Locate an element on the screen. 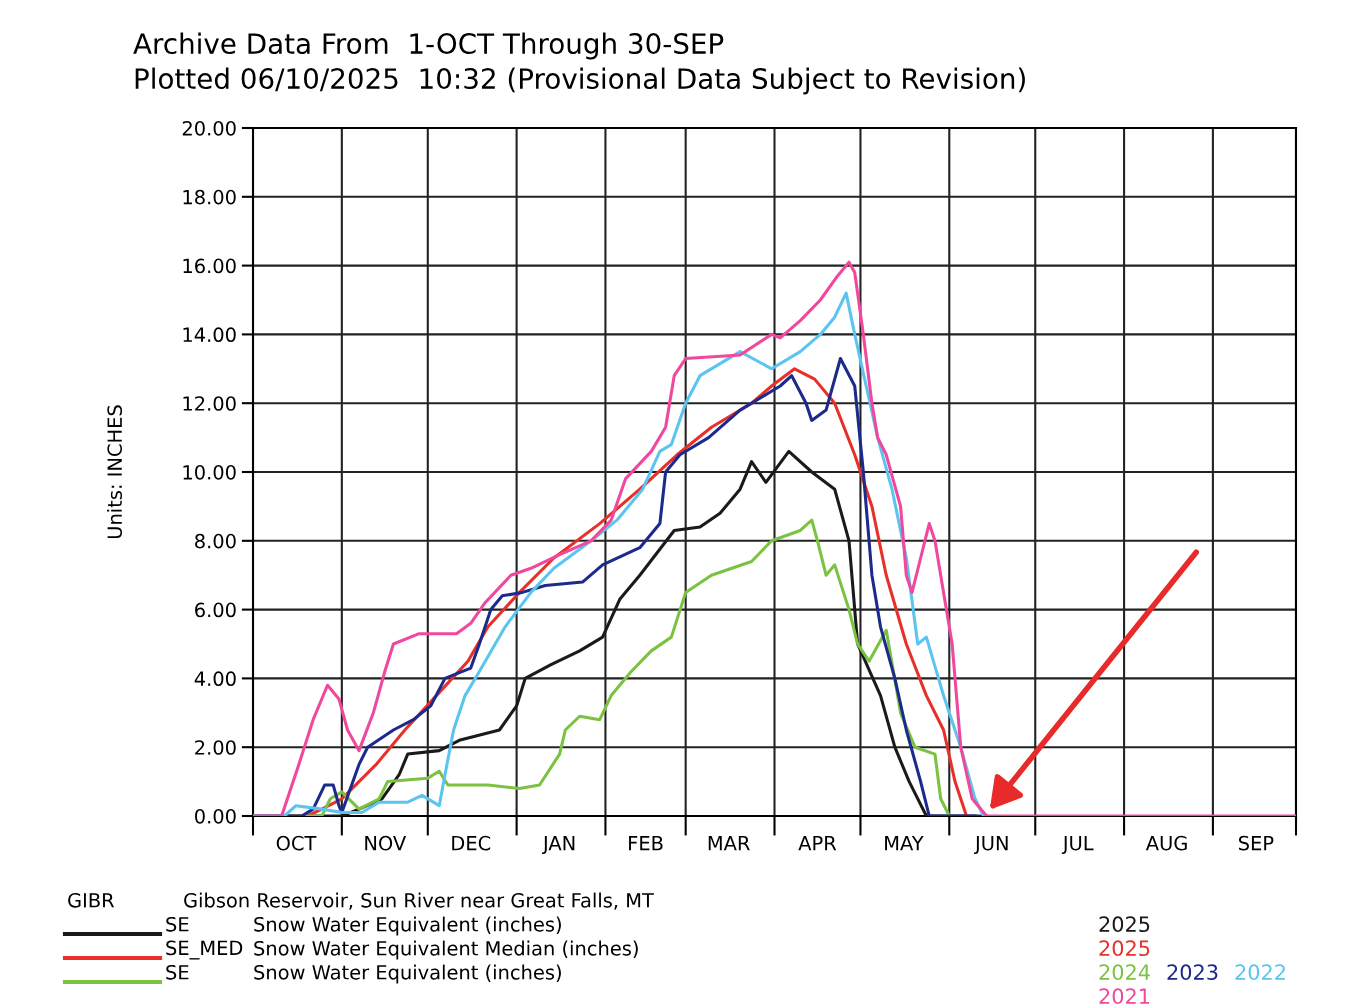 This screenshot has height=1007, width=1361. y-tick-label: 18.00 is located at coordinates (209, 197).